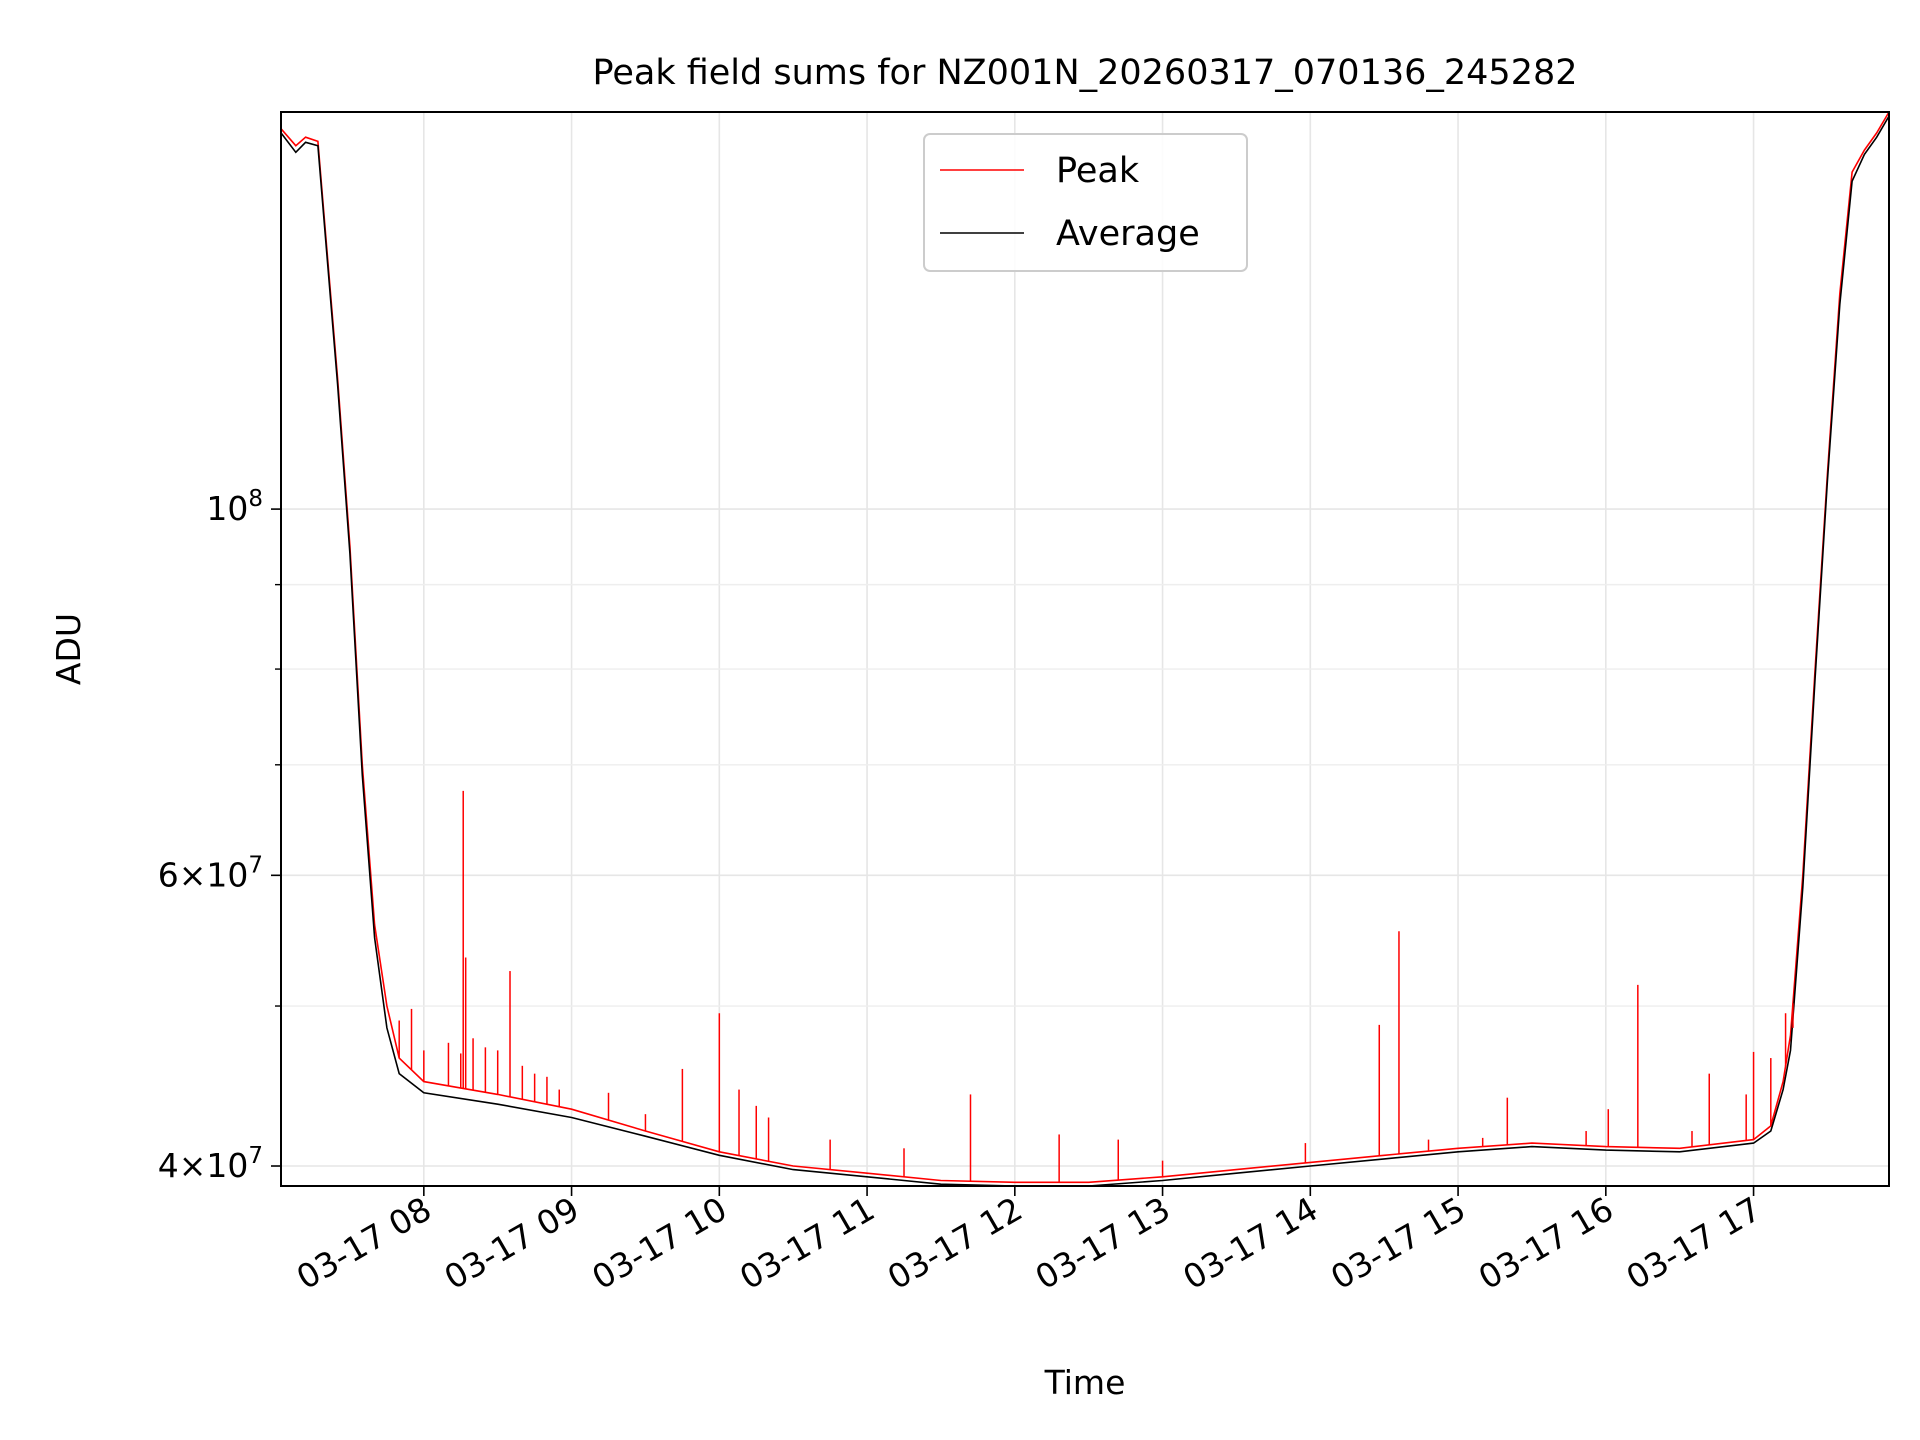 Image resolution: width=1920 pixels, height=1440 pixels. I want to click on legend-label-peak: Peak, so click(1098, 171).